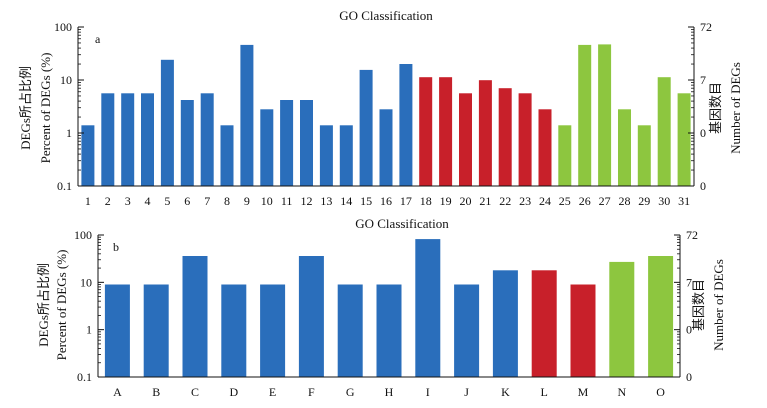  I want to click on panel-b-left-y-tick-label: 100, so click(83, 235).